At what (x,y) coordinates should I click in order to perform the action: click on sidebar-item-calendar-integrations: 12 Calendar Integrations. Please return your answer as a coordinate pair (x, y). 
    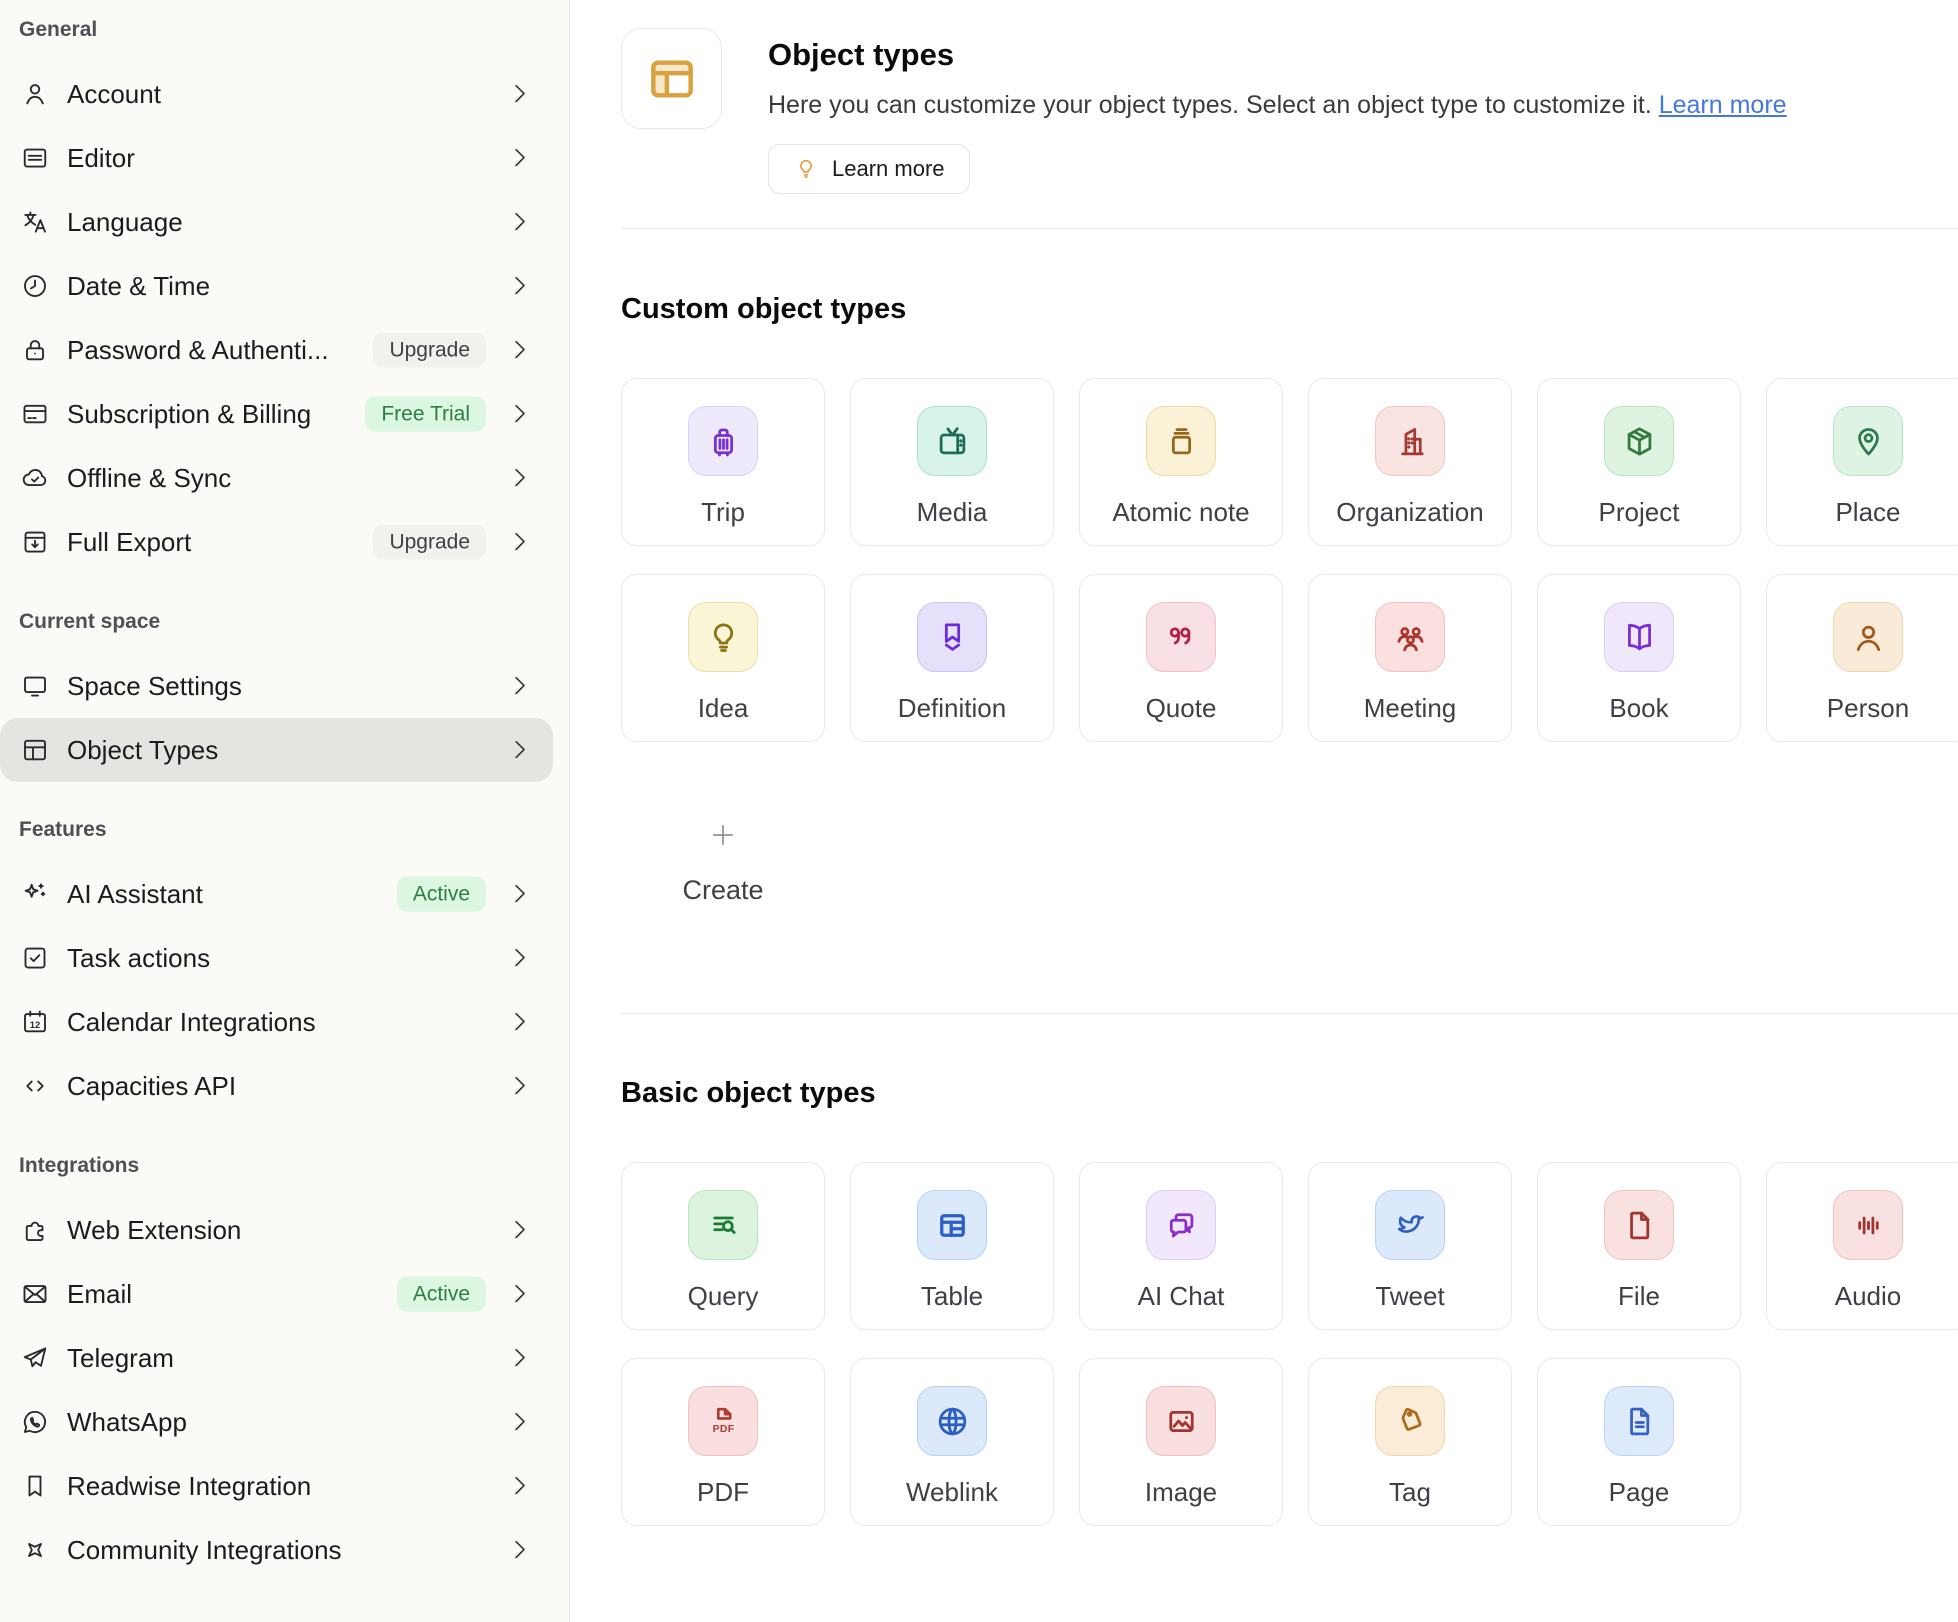
    Looking at the image, I should click on (284, 1022).